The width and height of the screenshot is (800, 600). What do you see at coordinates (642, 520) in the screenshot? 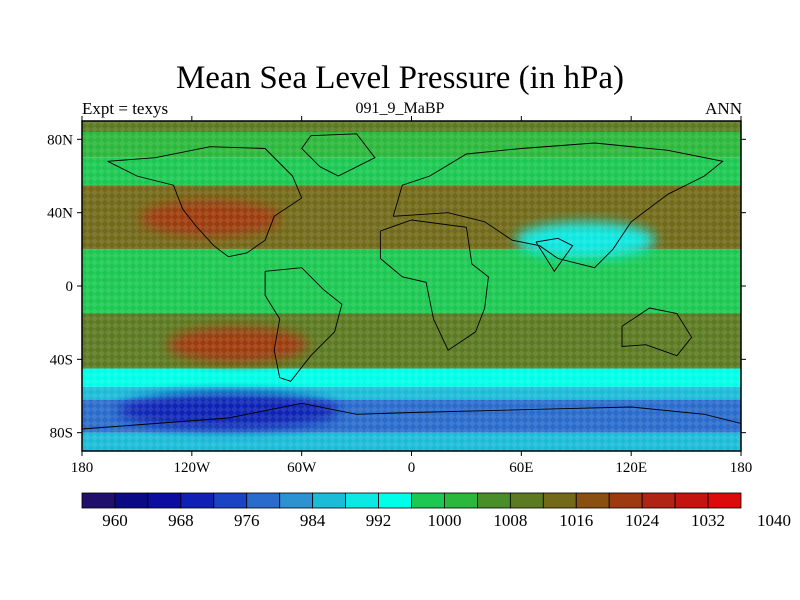
I see `colorbar-label: 1024` at bounding box center [642, 520].